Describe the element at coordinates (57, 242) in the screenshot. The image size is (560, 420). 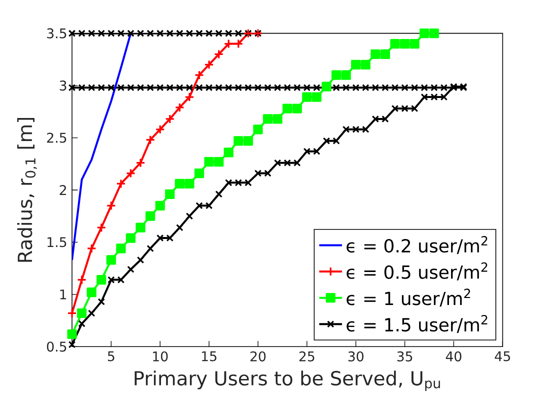
I see `y-tick-label: 1.5` at that location.